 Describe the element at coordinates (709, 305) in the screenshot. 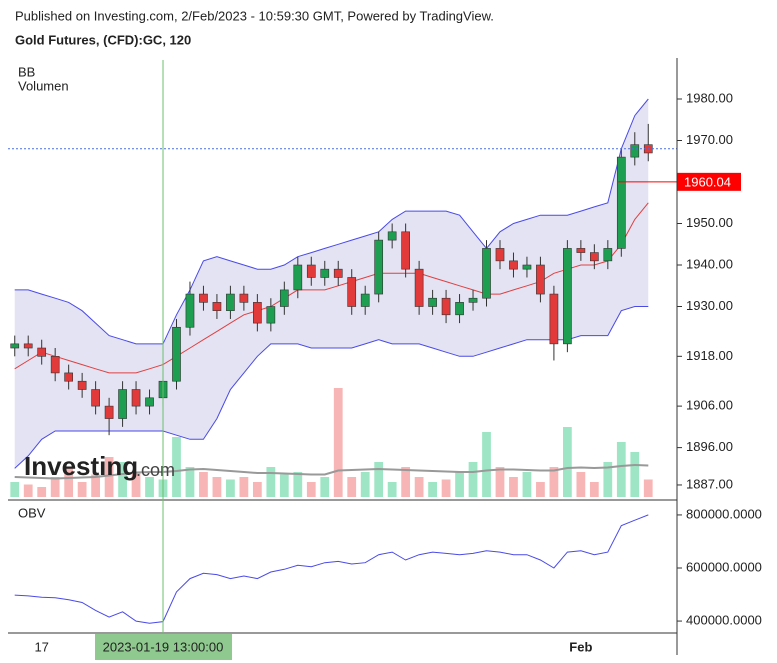

I see `y-tick-label: 1930.00` at that location.